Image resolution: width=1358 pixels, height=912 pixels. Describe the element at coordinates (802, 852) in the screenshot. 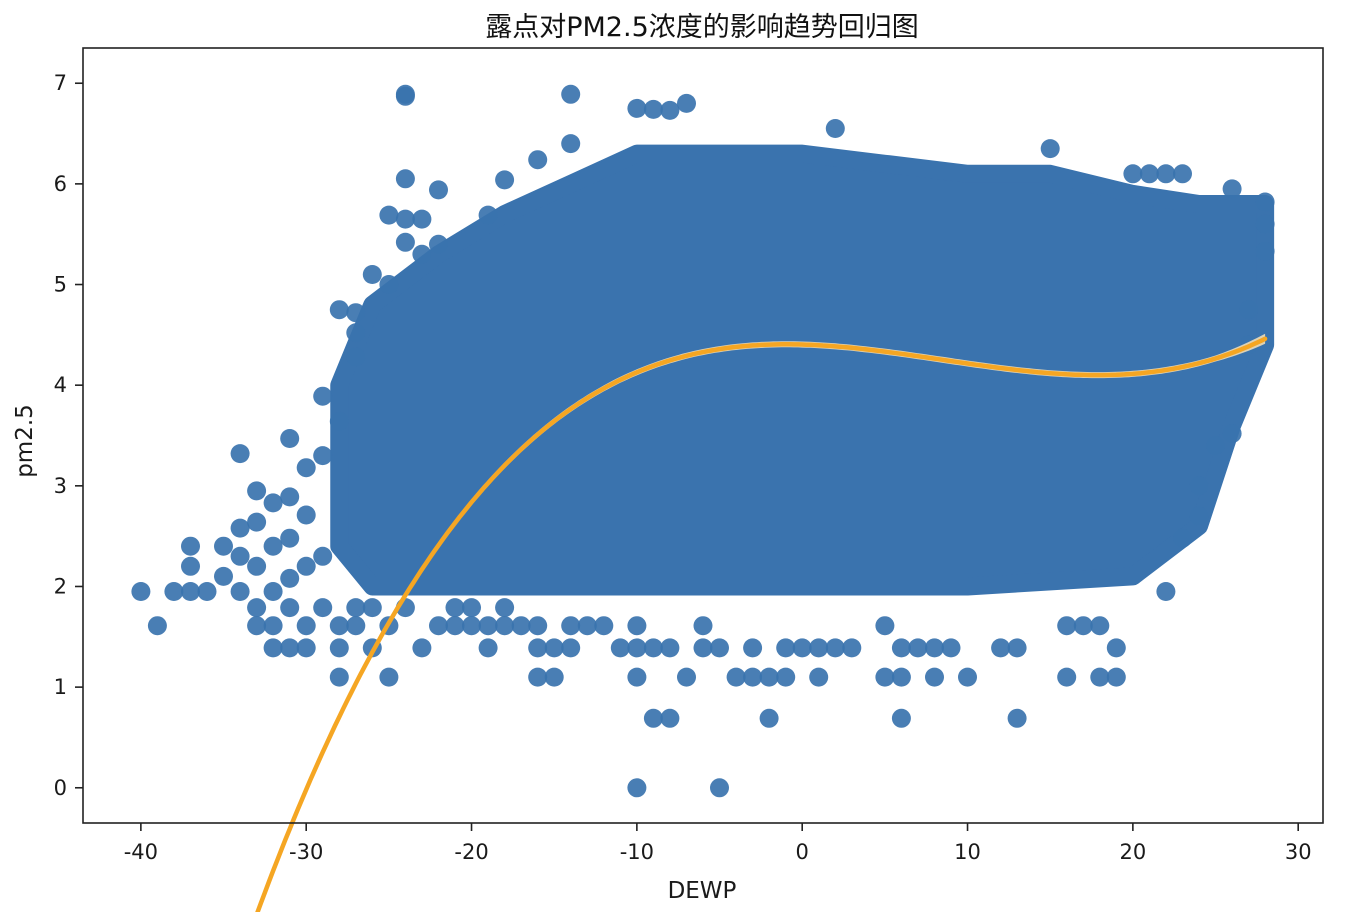

I see `x-tick-label: 0` at that location.